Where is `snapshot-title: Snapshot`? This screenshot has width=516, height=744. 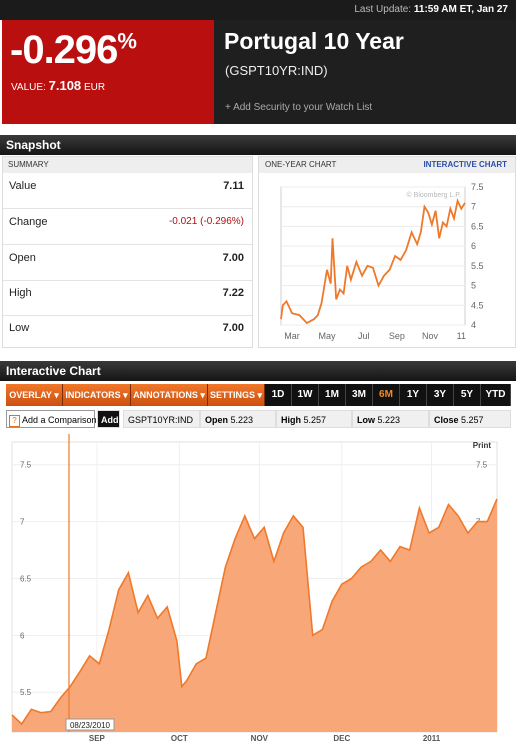
snapshot-title: Snapshot is located at coordinates (258, 145).